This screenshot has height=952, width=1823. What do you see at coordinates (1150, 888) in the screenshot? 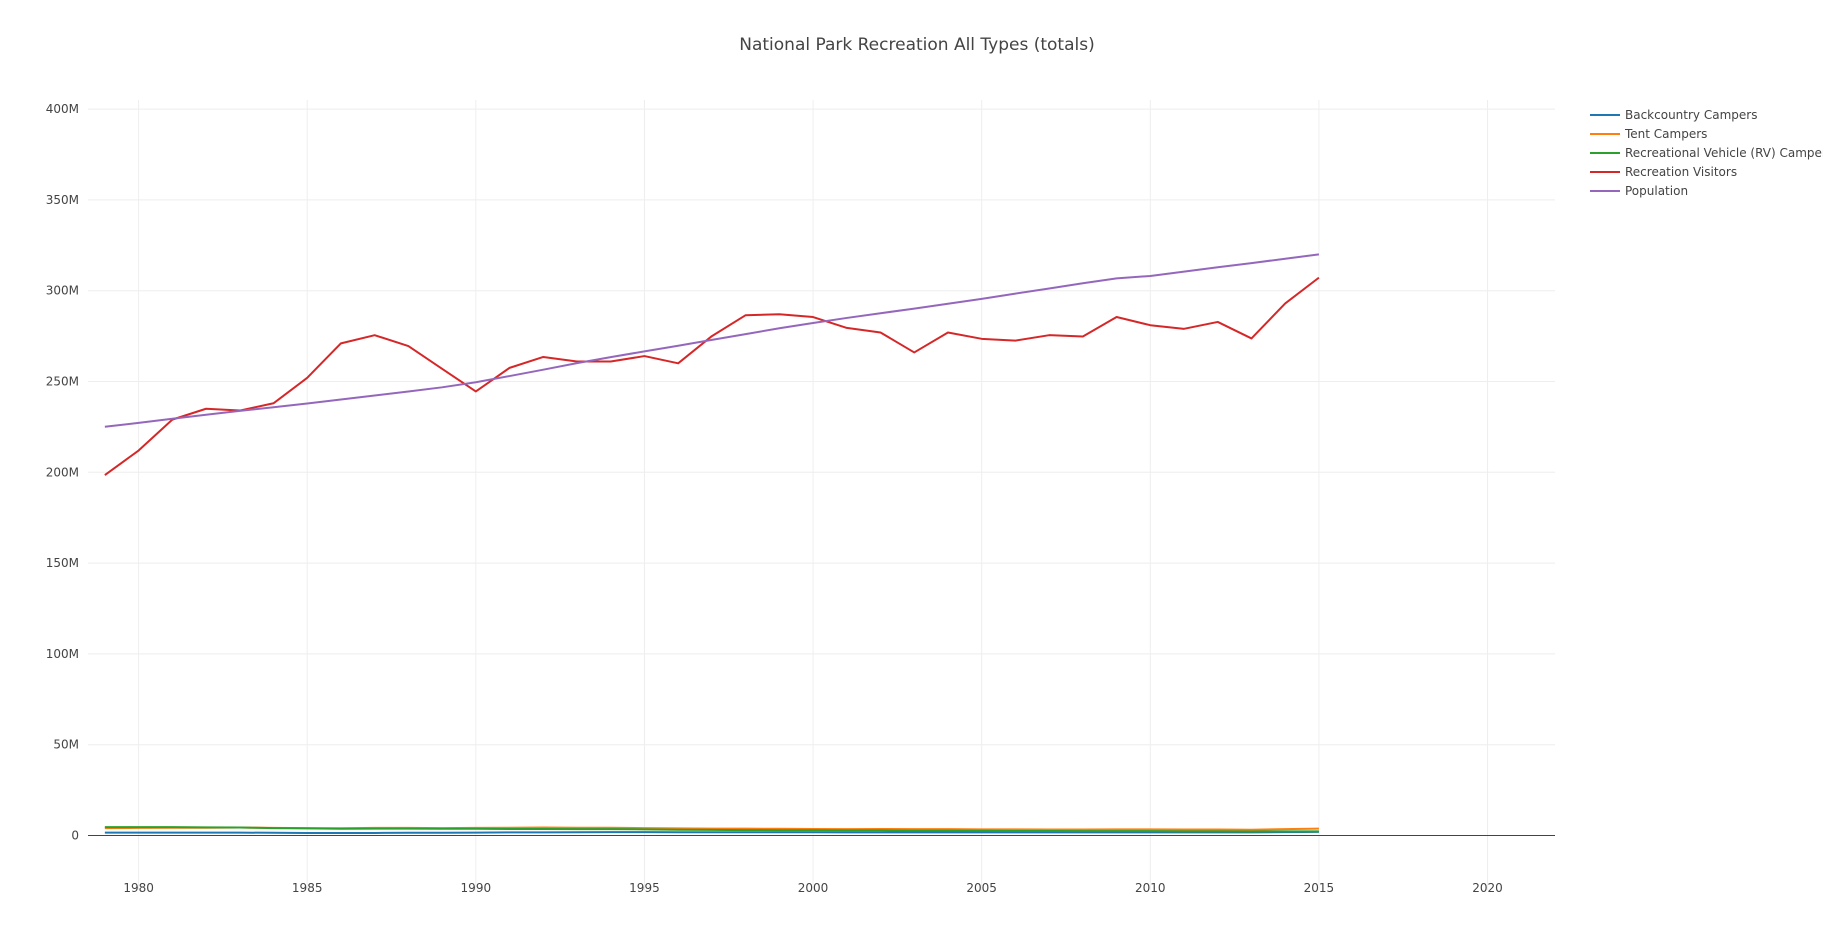
I see `x-tick-label: 2010` at bounding box center [1150, 888].